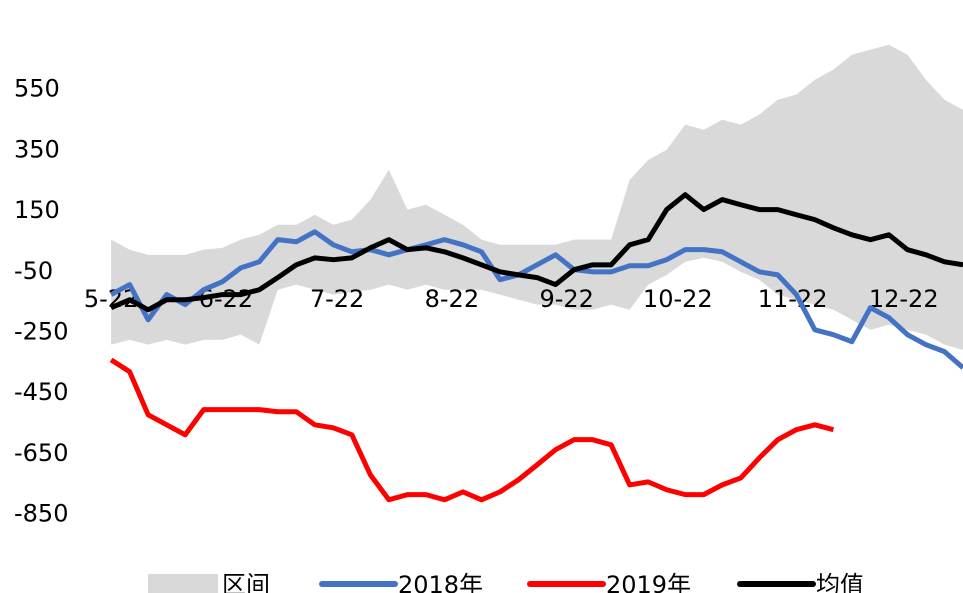 The height and width of the screenshot is (593, 963). What do you see at coordinates (678, 299) in the screenshot?
I see `x-tick-label: 10-22` at bounding box center [678, 299].